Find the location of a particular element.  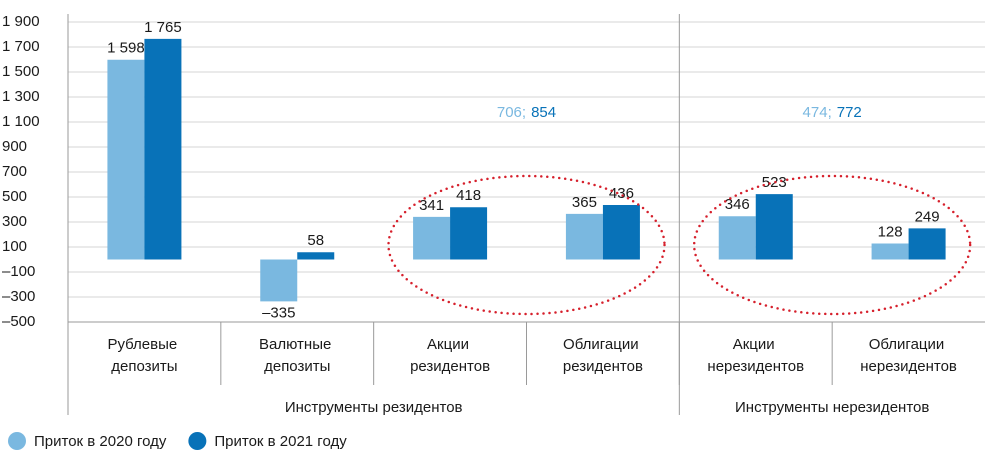

y-tick-label: 1 500 is located at coordinates (21, 71).